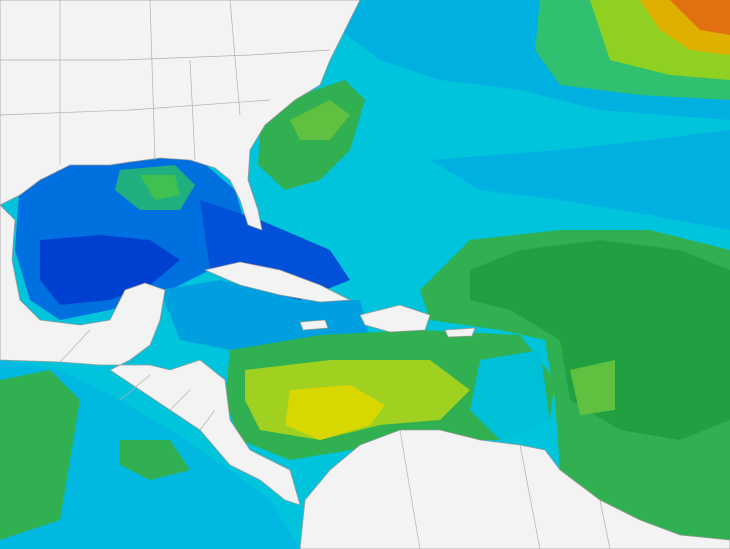 This screenshot has width=730, height=549. Describe the element at coordinates (460, 332) in the screenshot. I see `land-puerto-rico` at that location.